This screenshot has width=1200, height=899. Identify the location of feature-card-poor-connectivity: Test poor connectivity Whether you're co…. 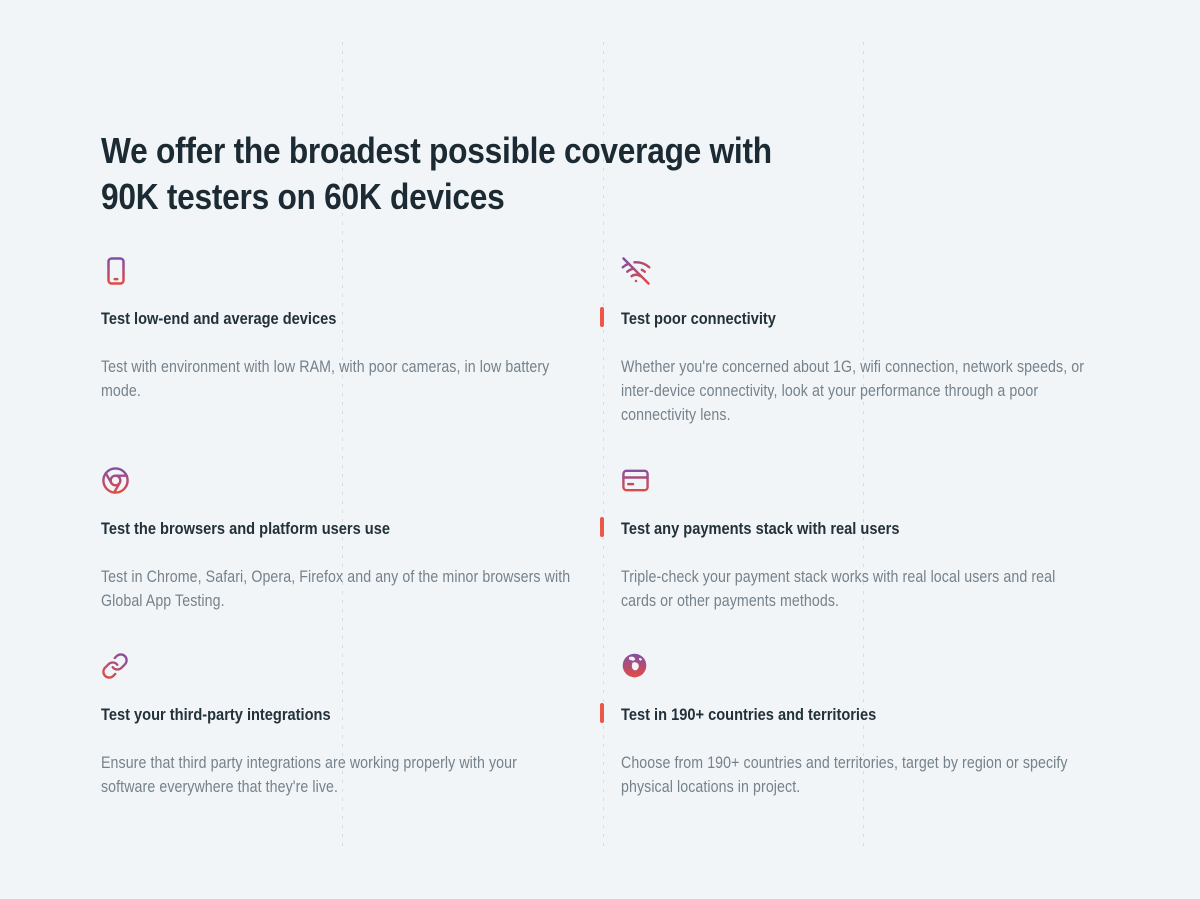
(847, 341).